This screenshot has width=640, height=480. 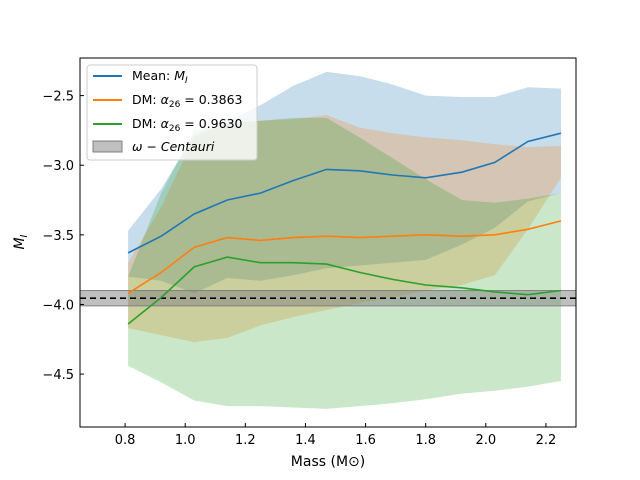 What do you see at coordinates (160, 77) in the screenshot?
I see `legend-label-mean: Mean: MI` at bounding box center [160, 77].